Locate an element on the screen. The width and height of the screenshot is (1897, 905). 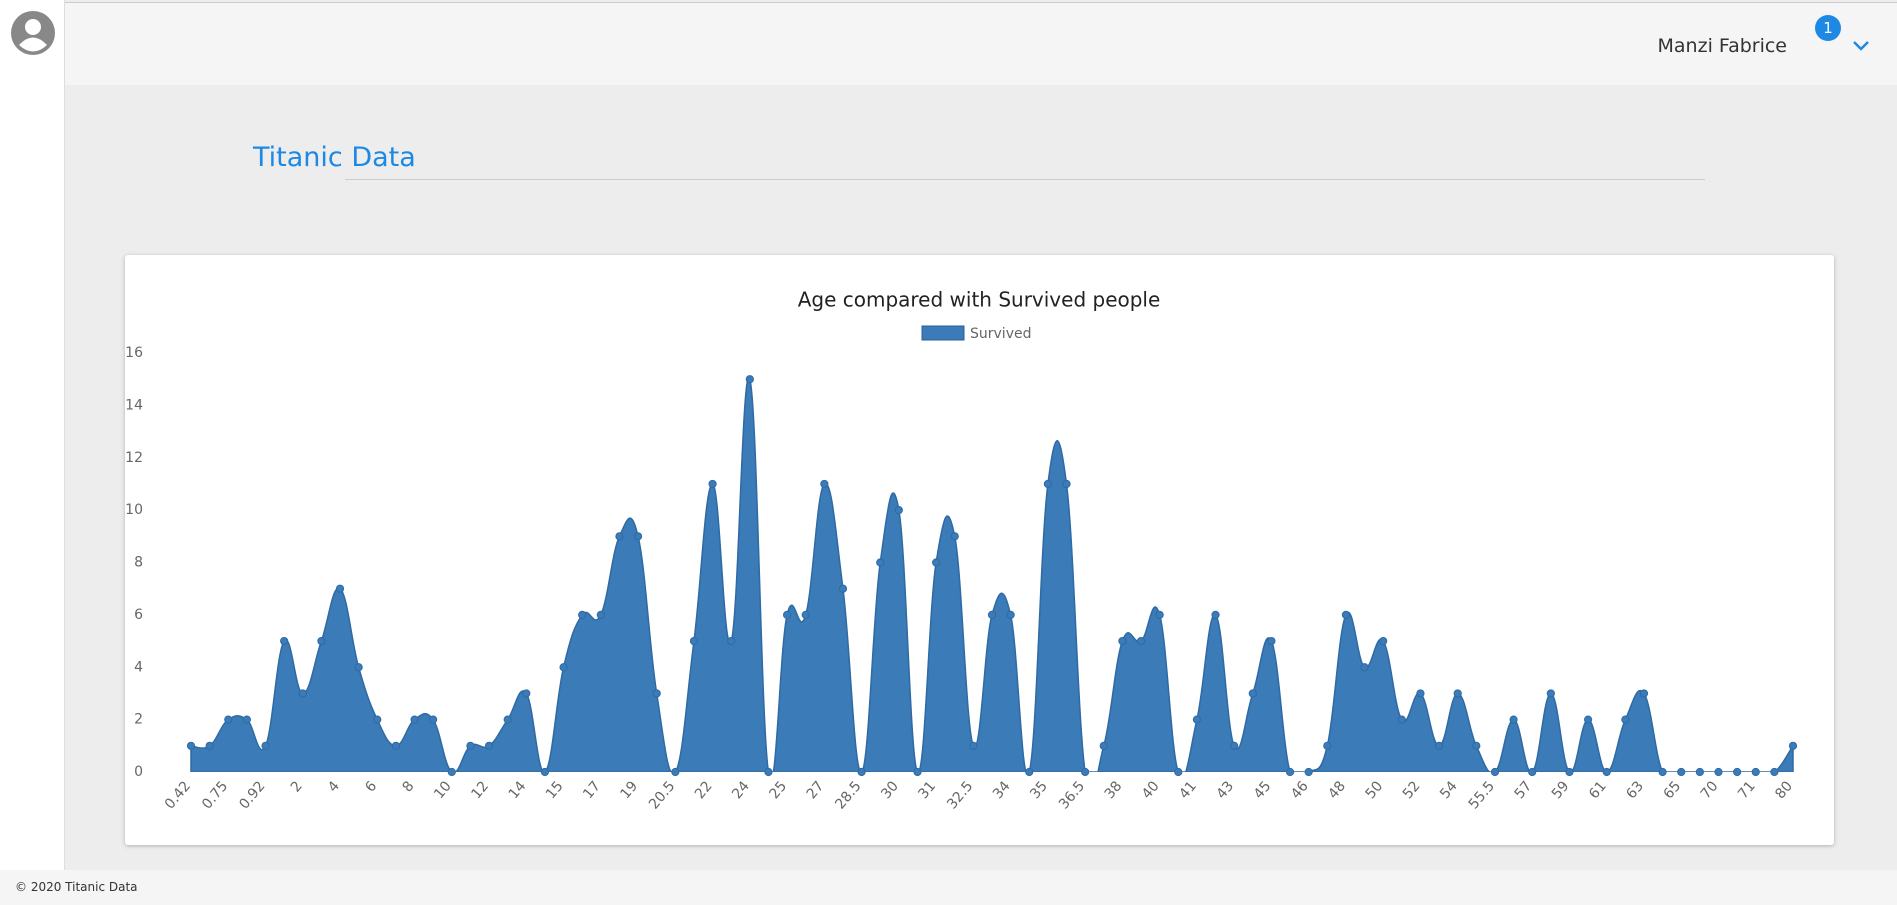
x-tick-label: 28.5 is located at coordinates (848, 795).